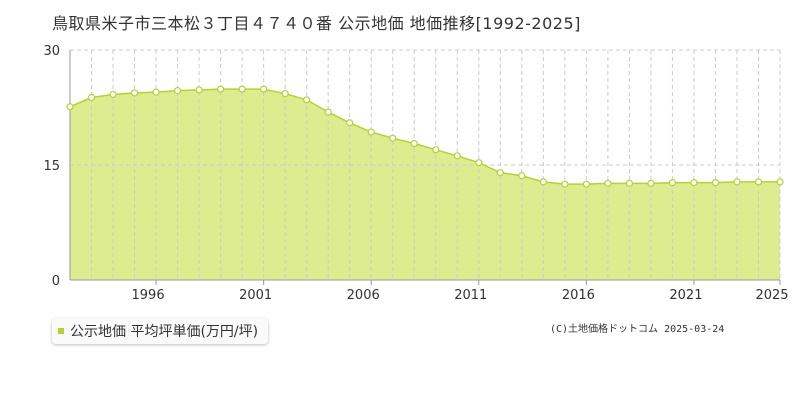  What do you see at coordinates (578, 295) in the screenshot?
I see `x-tick-label: 2016` at bounding box center [578, 295].